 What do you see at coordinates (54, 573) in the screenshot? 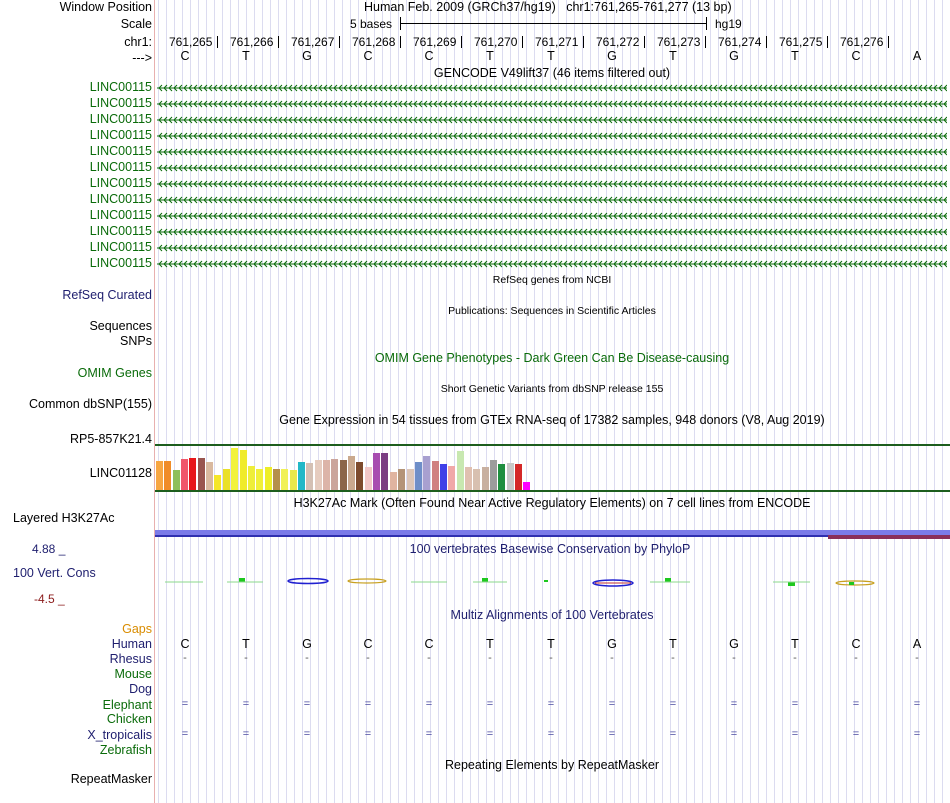
I see `phylop-label: 100 Vert. Cons` at bounding box center [54, 573].